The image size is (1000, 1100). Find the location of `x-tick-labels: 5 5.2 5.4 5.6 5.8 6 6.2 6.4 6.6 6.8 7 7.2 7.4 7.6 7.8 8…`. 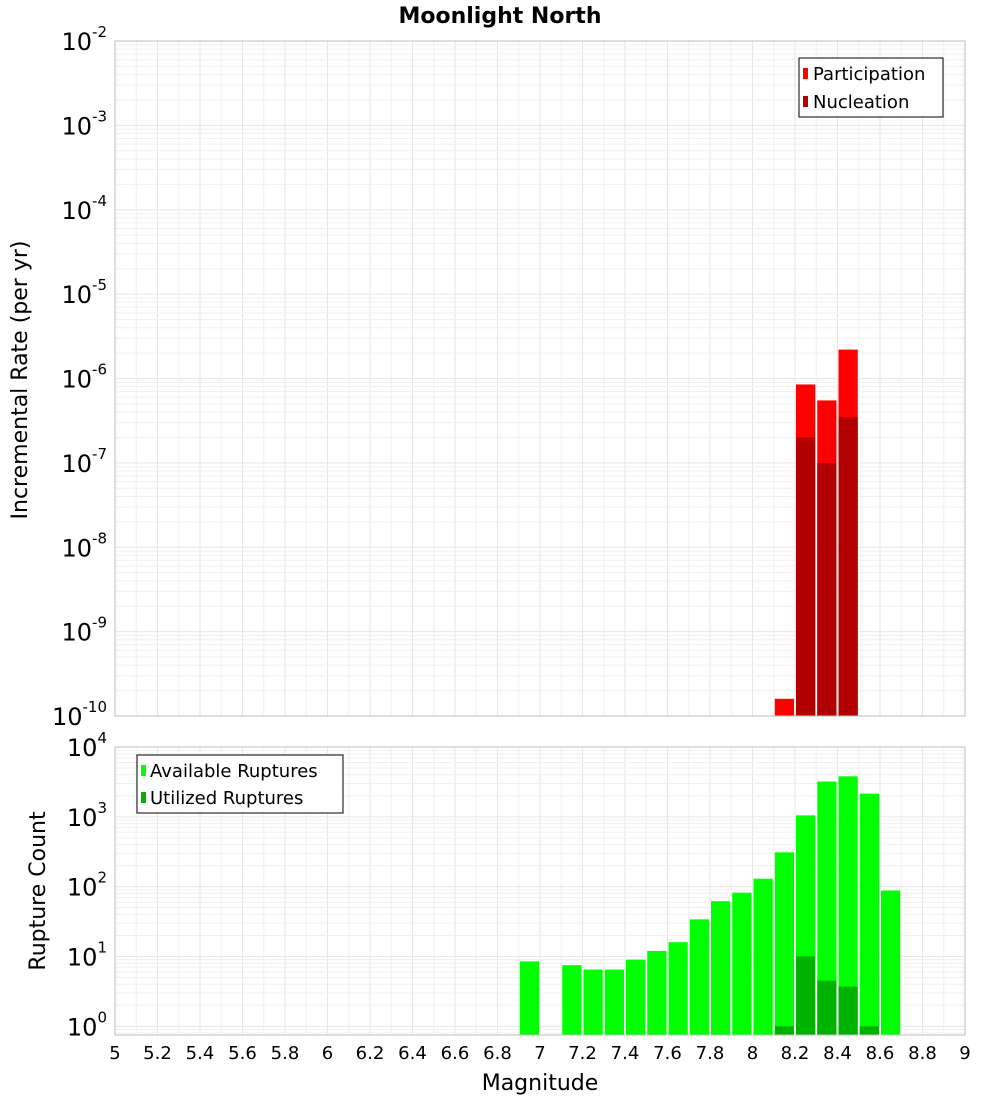

x-tick-labels: 5 5.2 5.4 5.6 5.8 6 6.2 6.4 6.6 6.8 7 7.2 7.4 7.6 7.8 8… is located at coordinates (539, 1053).